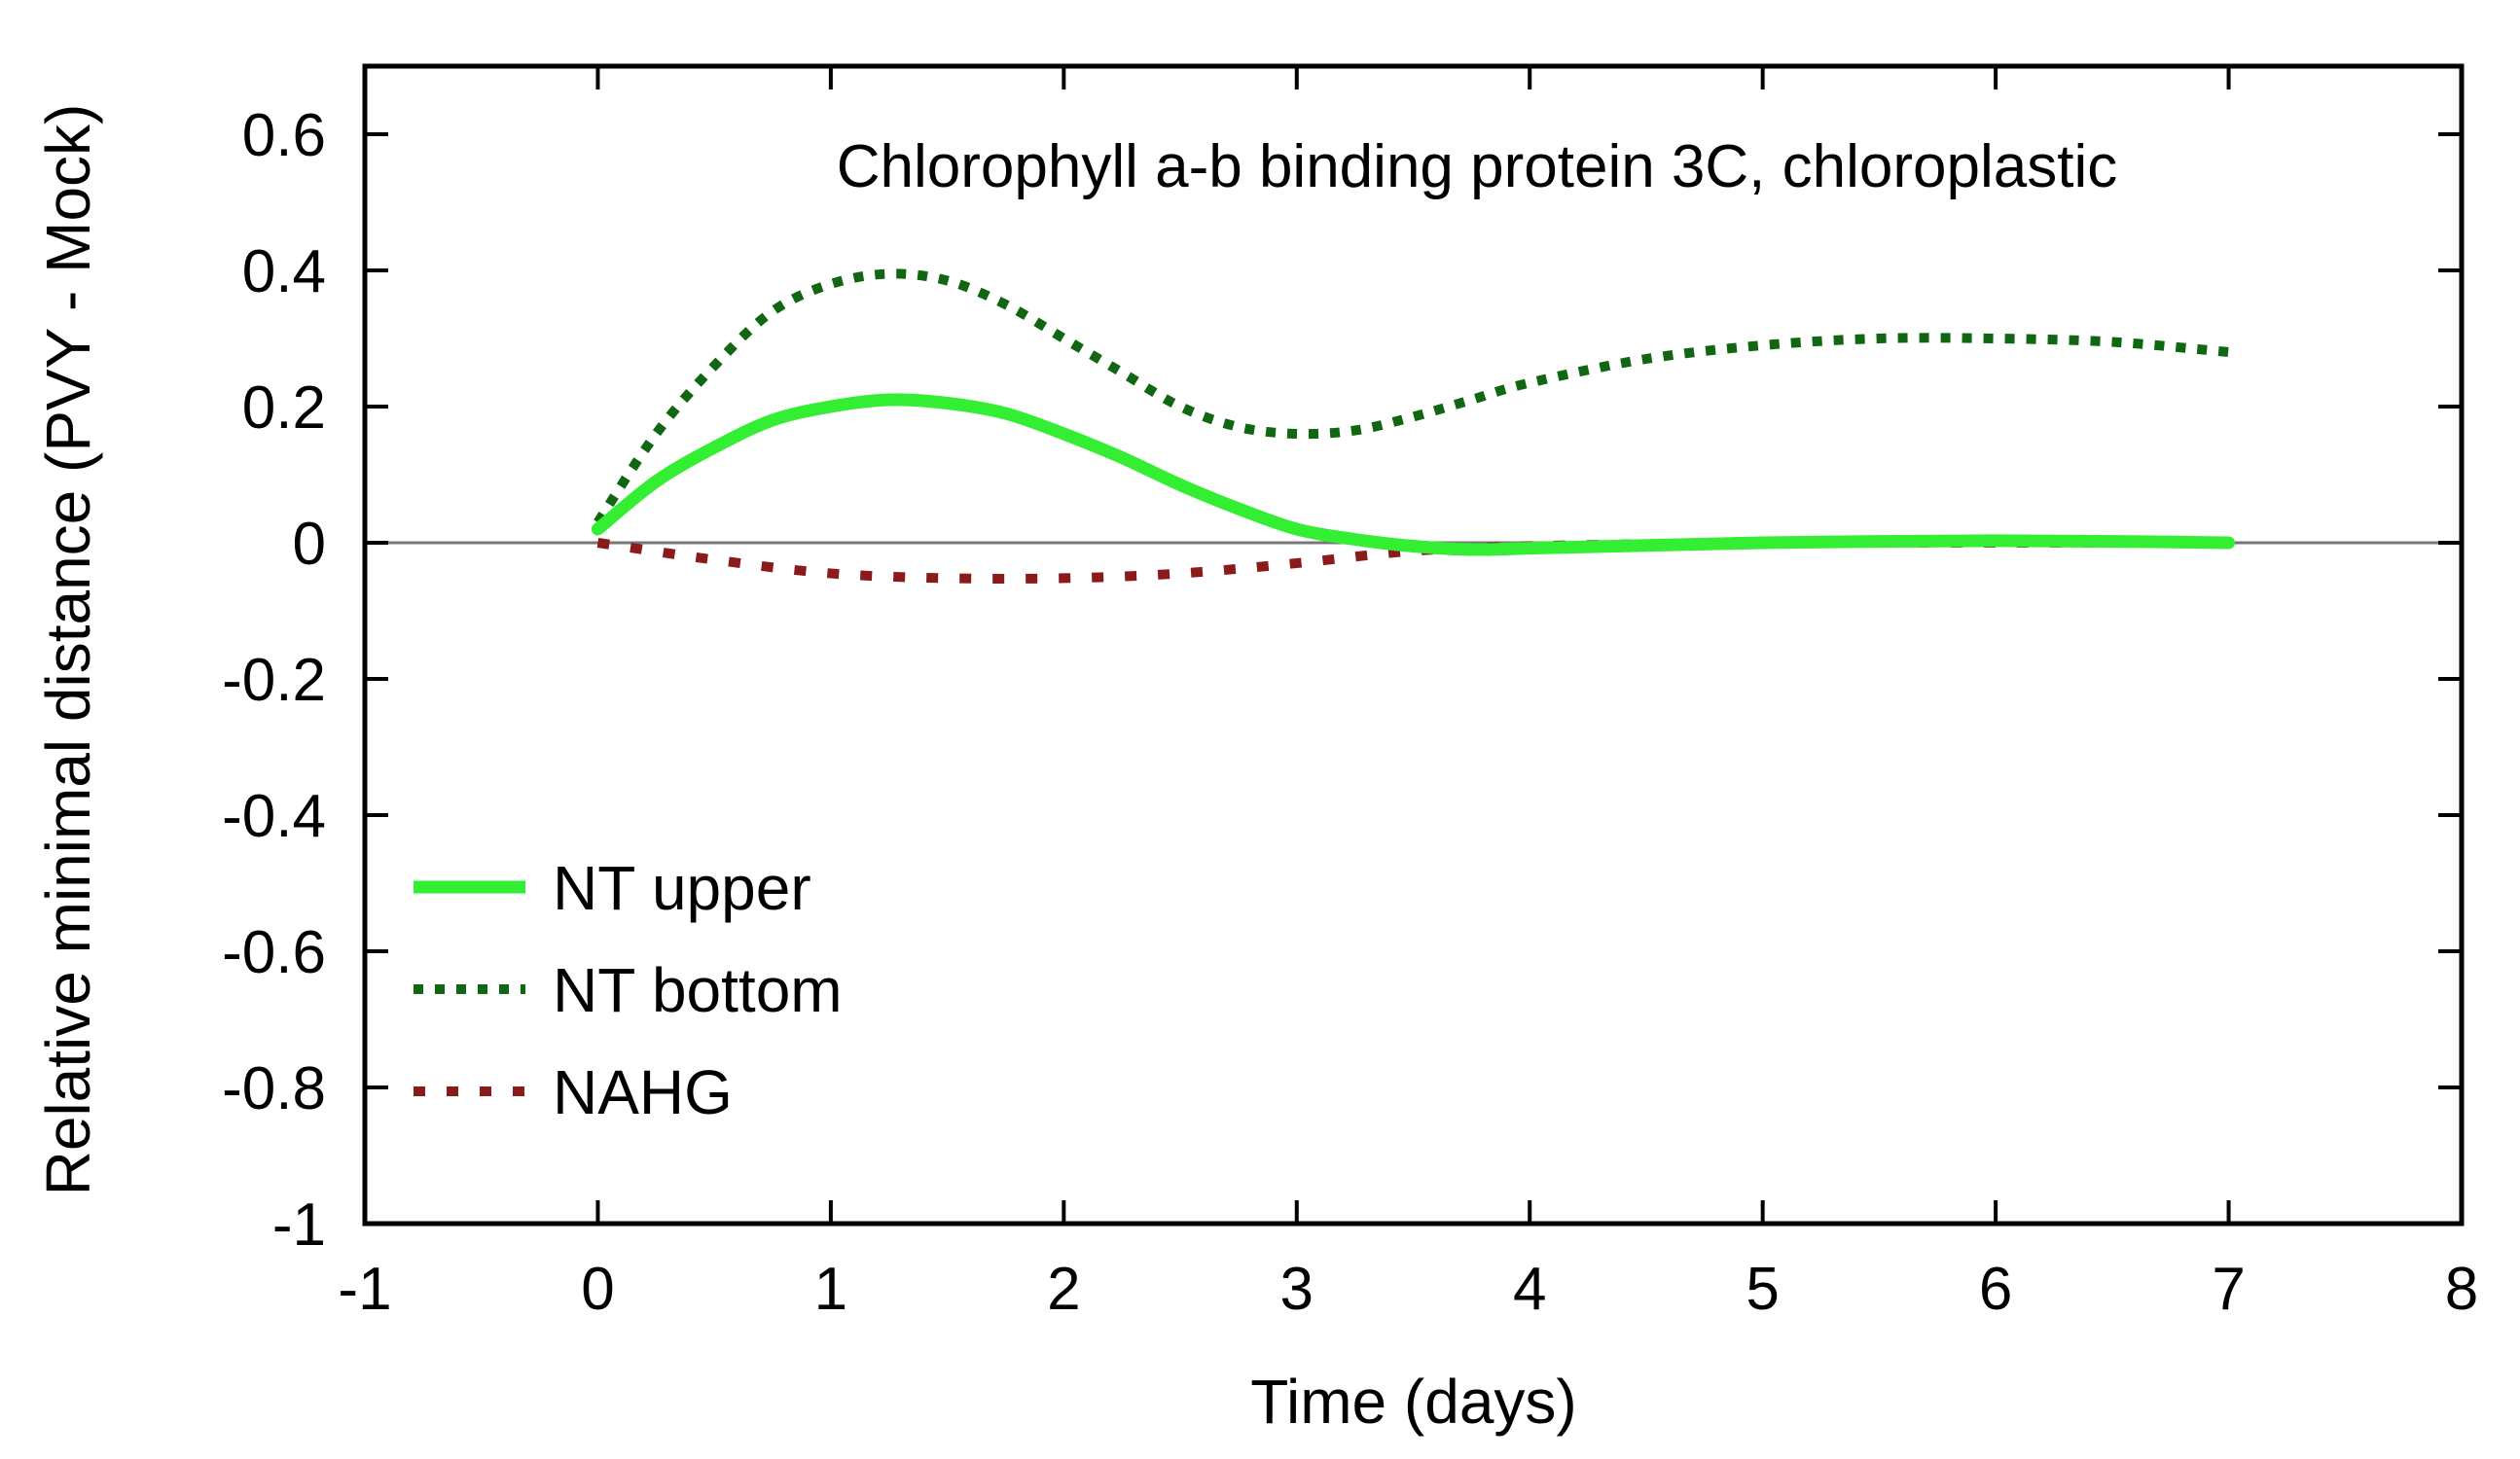 This screenshot has width=2520, height=1459. I want to click on legend-label-nt-upper: NT upper, so click(682, 888).